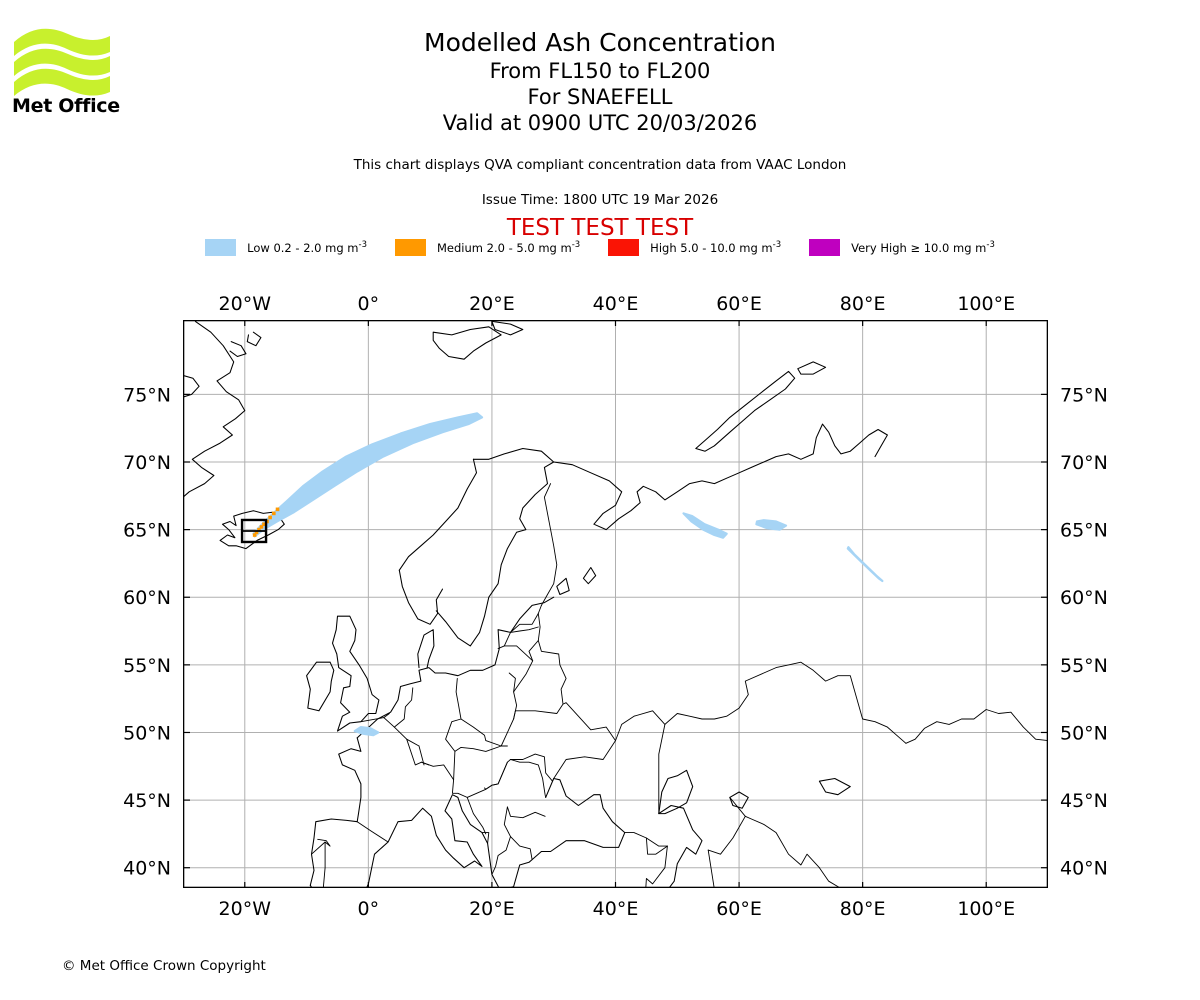 The image size is (1200, 1000). Describe the element at coordinates (147, 869) in the screenshot. I see `latitude-tick-left: 40°N` at that location.